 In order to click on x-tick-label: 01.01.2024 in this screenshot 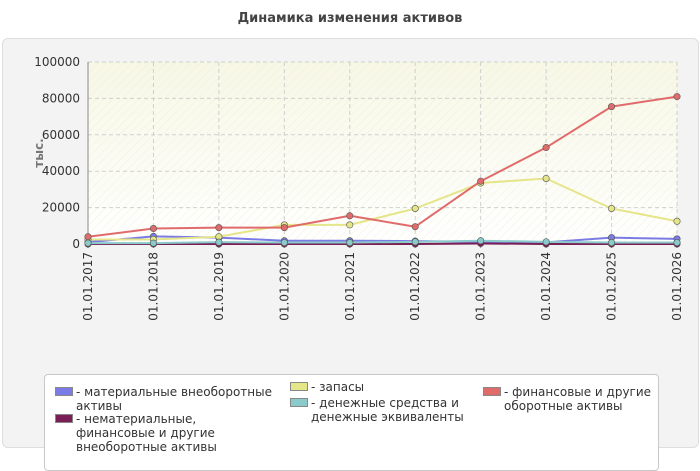, I will do `click(546, 286)`.